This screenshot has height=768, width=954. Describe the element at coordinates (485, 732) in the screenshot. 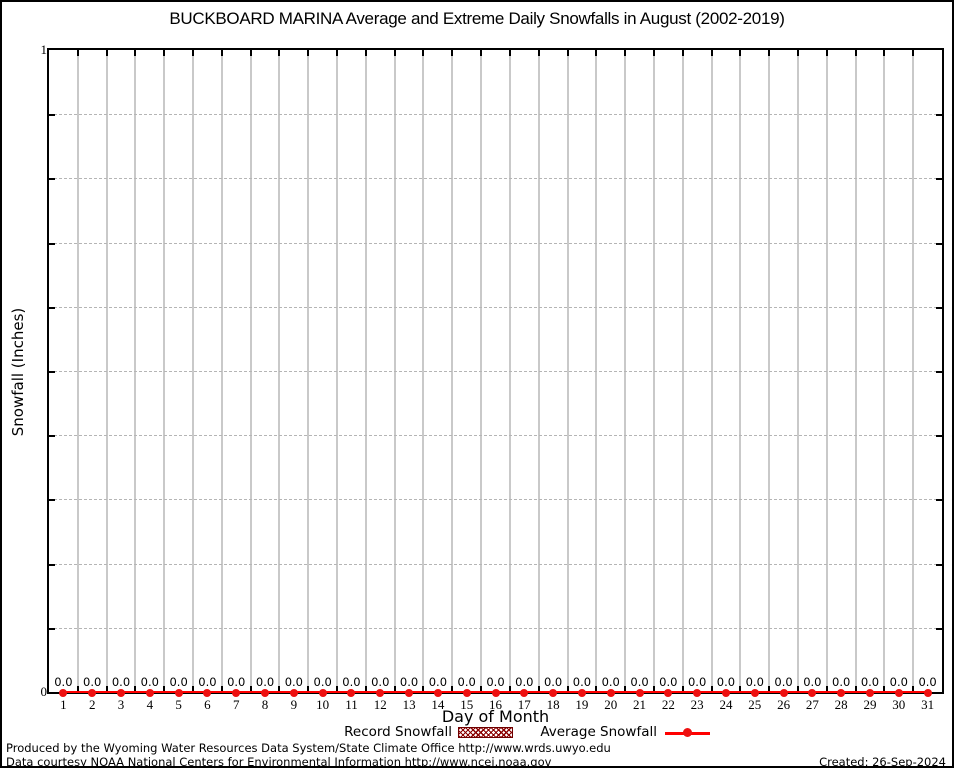

I see `record-snowfall-hatch-swatch` at that location.